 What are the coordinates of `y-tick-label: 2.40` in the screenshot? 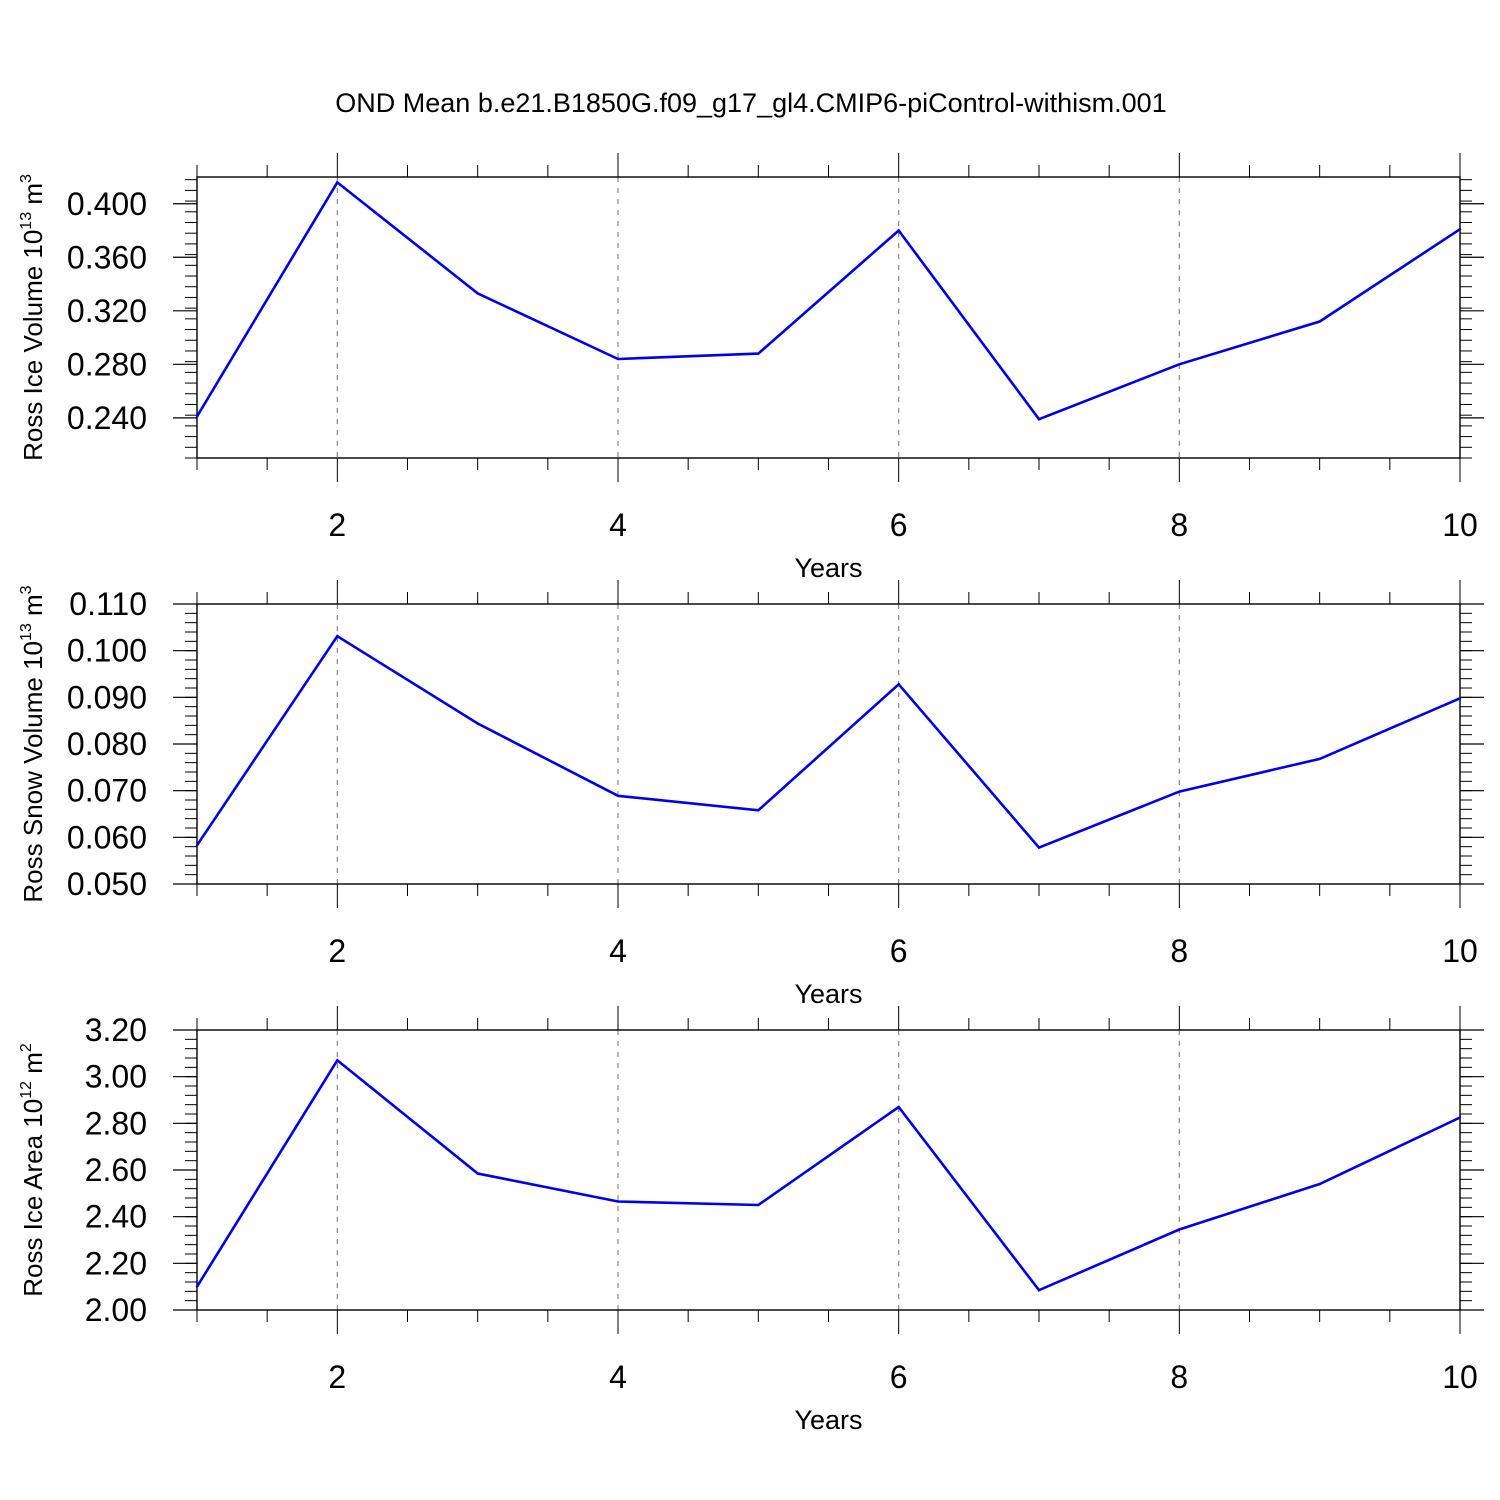 It's located at (116, 1217).